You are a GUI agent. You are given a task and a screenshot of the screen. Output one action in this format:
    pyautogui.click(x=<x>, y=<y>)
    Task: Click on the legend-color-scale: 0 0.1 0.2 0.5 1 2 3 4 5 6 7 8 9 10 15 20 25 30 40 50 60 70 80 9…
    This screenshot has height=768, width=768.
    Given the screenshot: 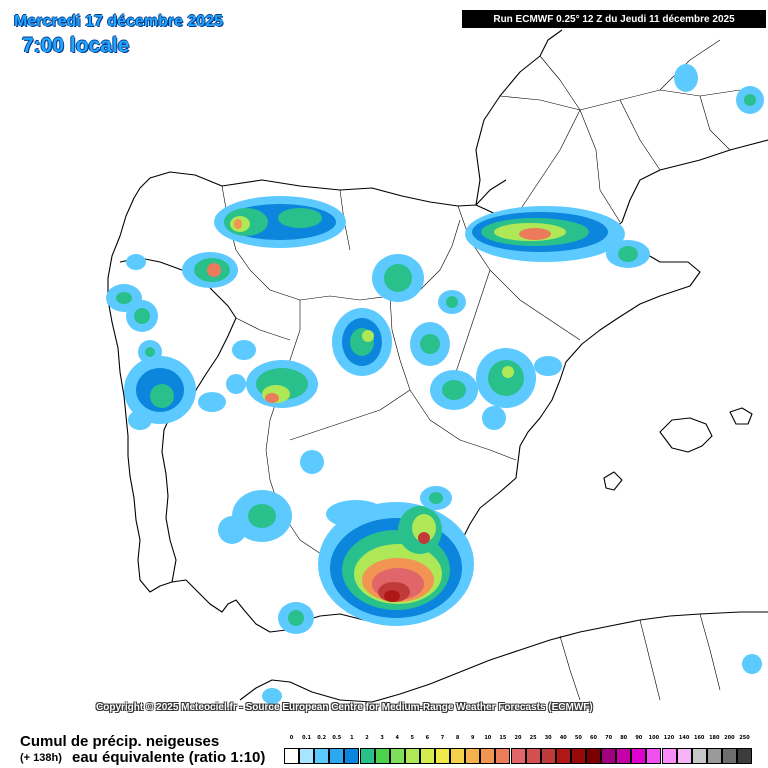 What is the action you would take?
    pyautogui.click(x=518, y=751)
    